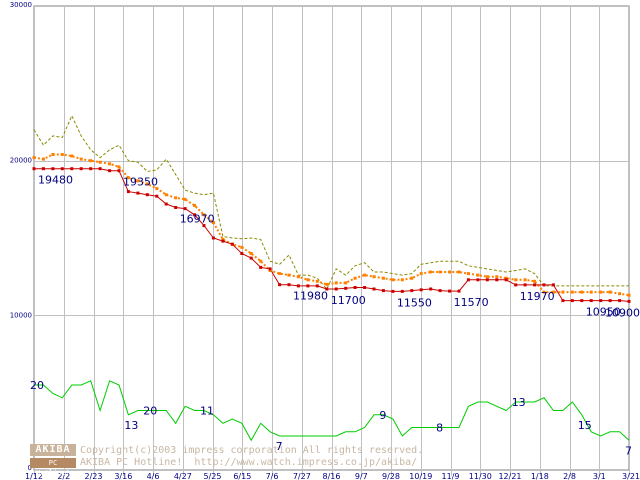  I want to click on annotation-label: 19350, so click(140, 182).